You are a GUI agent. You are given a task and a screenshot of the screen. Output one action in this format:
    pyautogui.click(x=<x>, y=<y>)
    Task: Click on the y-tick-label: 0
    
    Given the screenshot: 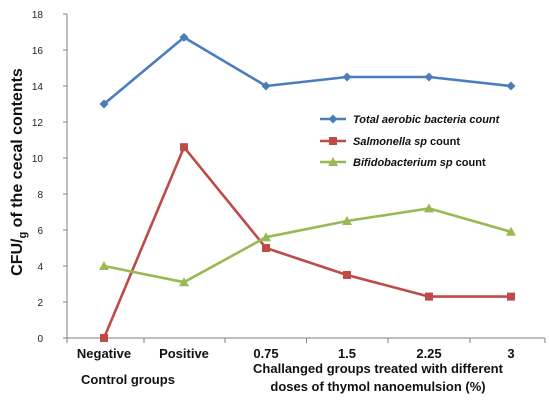 What is the action you would take?
    pyautogui.click(x=40, y=339)
    